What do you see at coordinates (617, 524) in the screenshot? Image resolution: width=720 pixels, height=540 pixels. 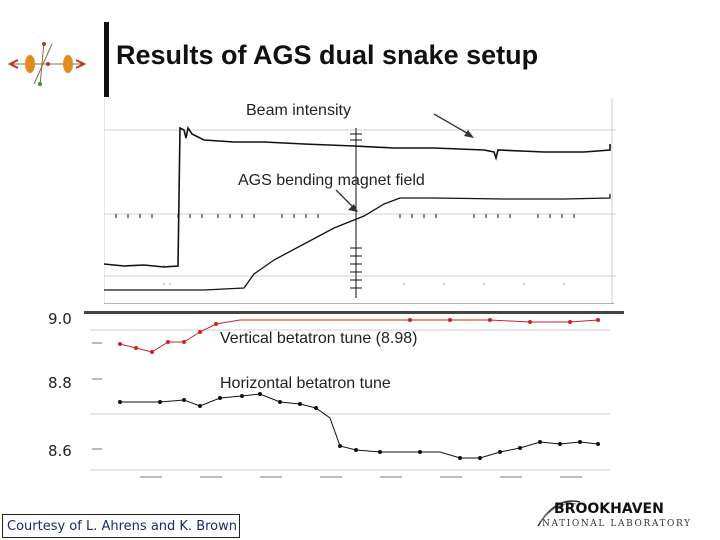 I see `logo-sub: NATIONAL LABORATORY` at bounding box center [617, 524].